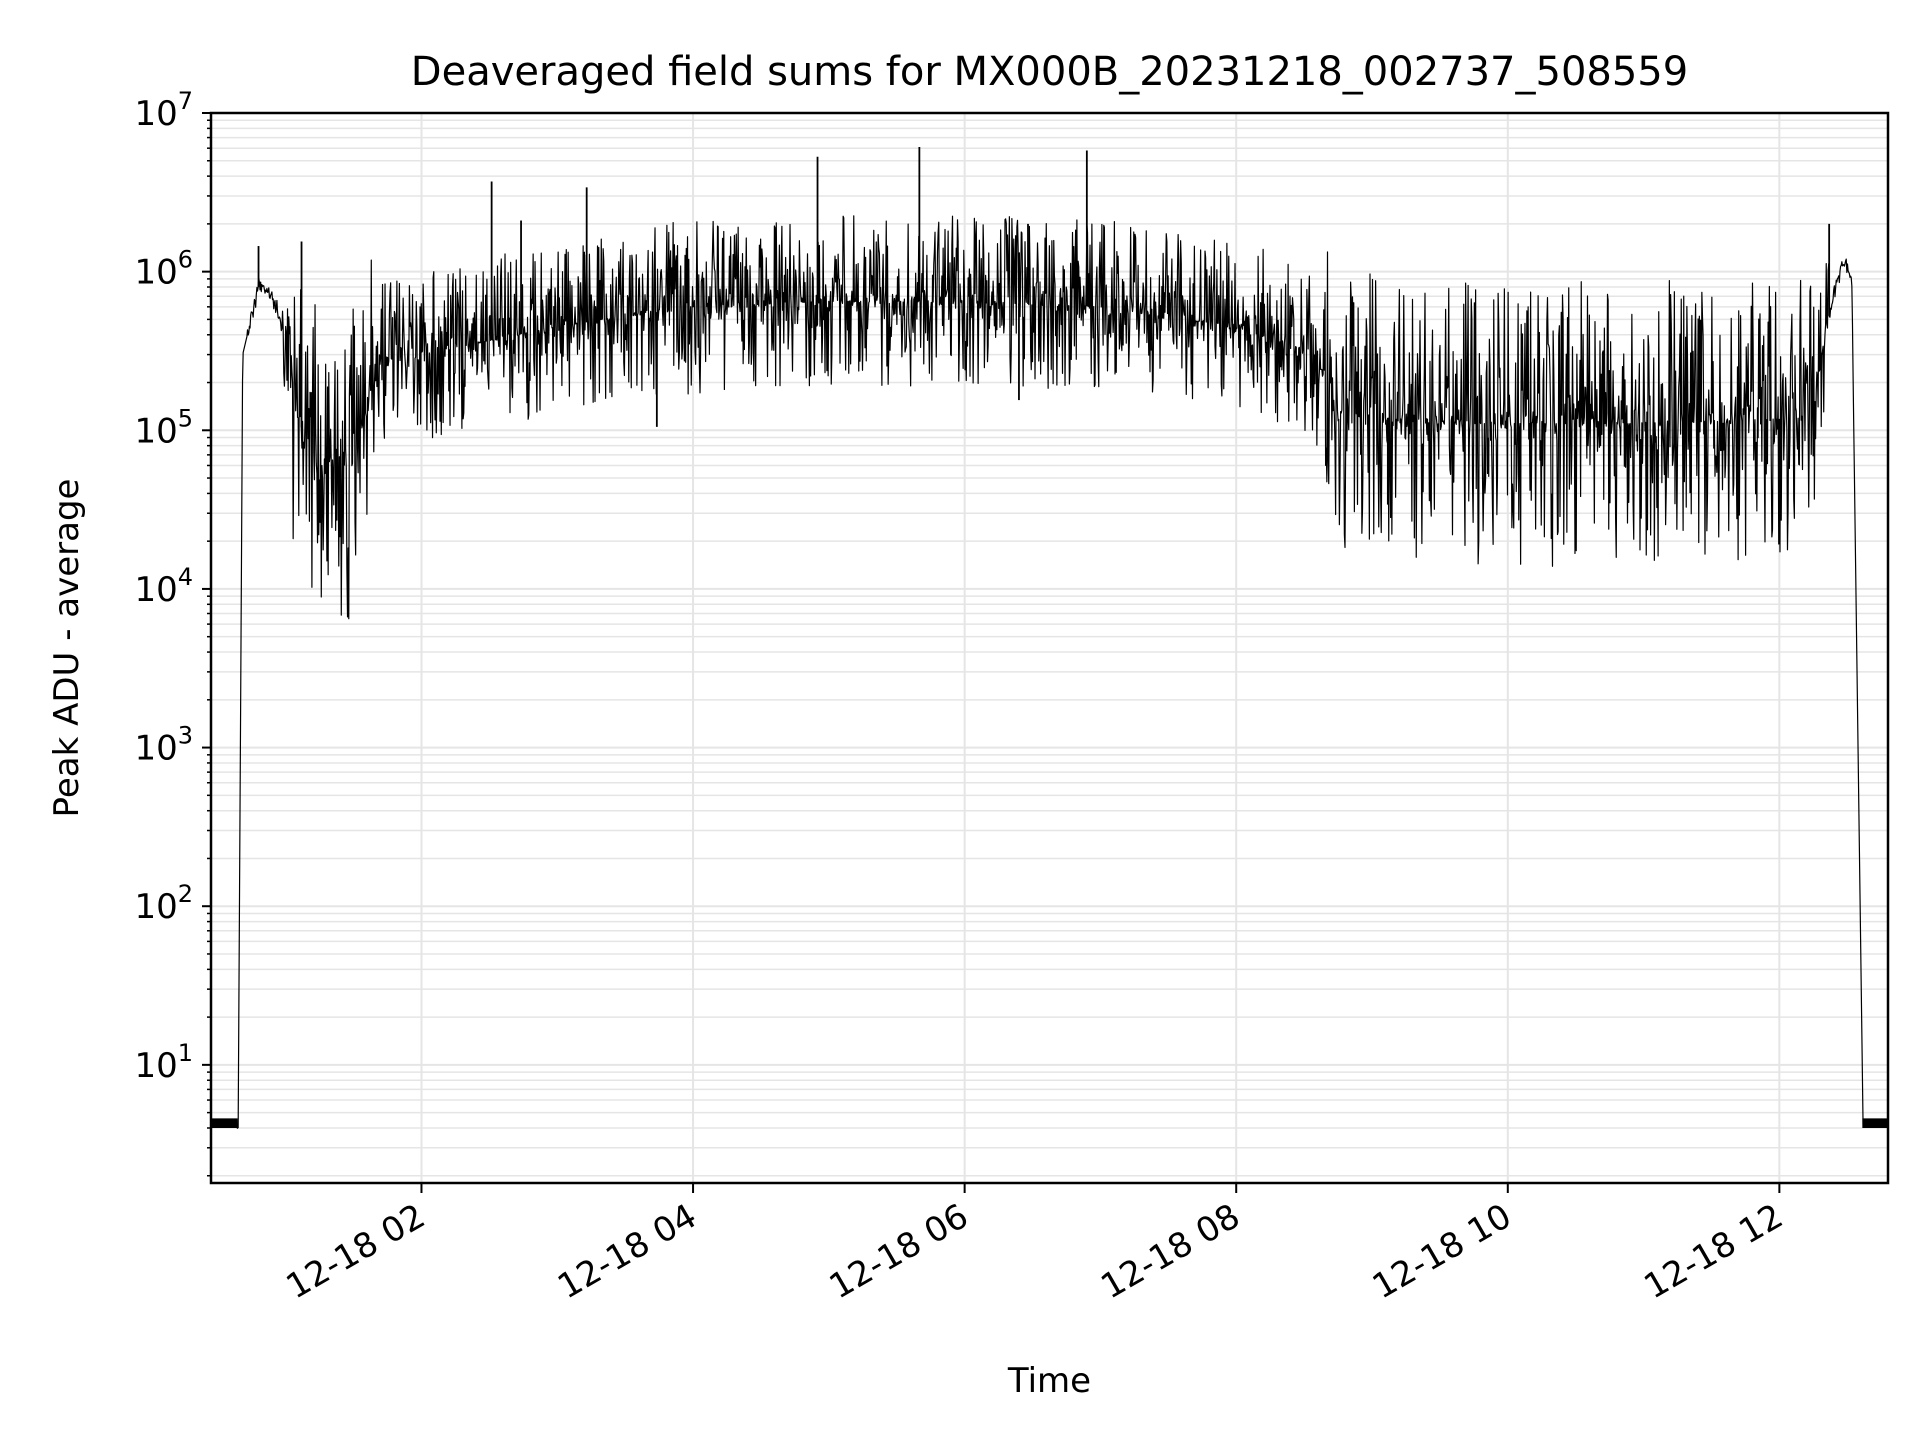  Describe the element at coordinates (185, 418) in the screenshot. I see `y-tick-exponent: 5` at that location.